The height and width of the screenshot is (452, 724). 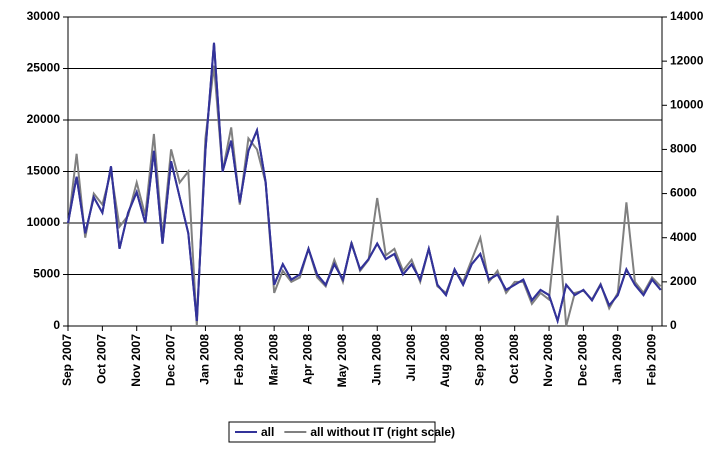 I want to click on x-tick-label: Oct 2007, so click(x=102, y=359).